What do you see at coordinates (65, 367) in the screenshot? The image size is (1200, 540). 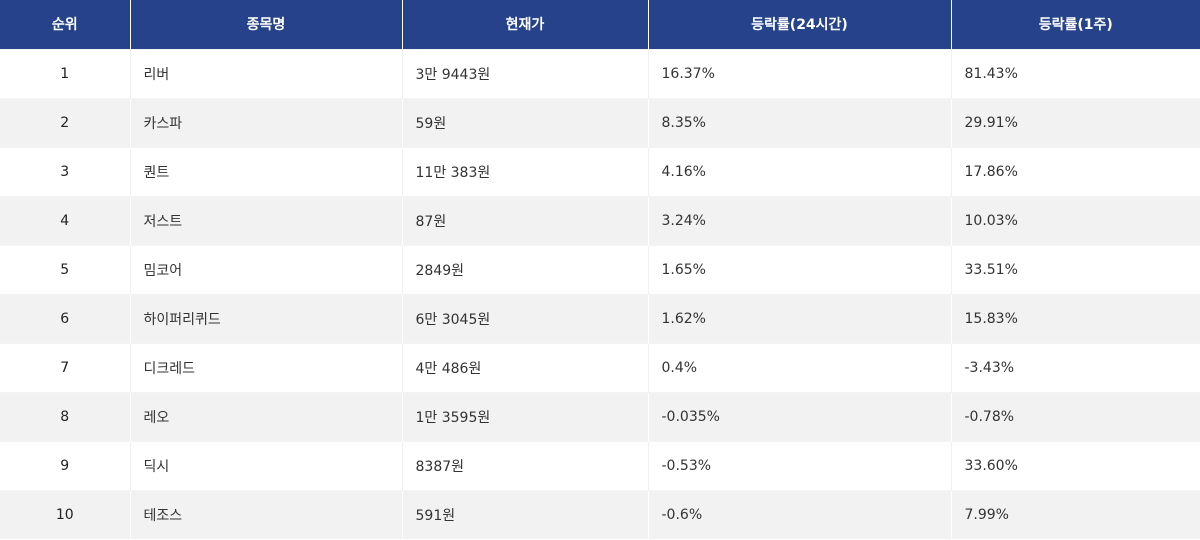 I see `cell-rank: 7` at bounding box center [65, 367].